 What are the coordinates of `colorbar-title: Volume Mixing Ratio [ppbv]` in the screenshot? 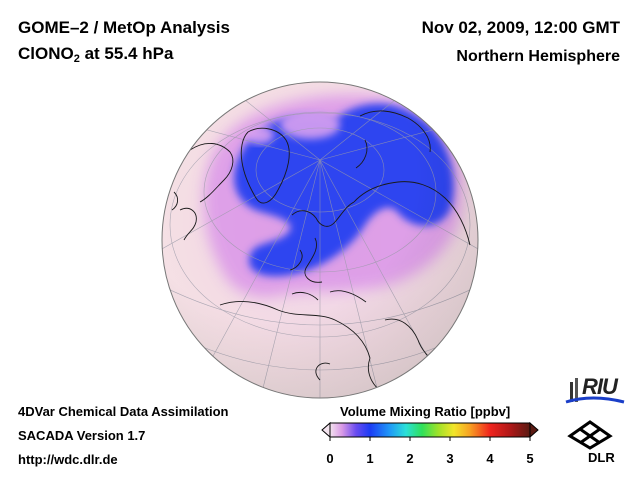 It's located at (425, 411).